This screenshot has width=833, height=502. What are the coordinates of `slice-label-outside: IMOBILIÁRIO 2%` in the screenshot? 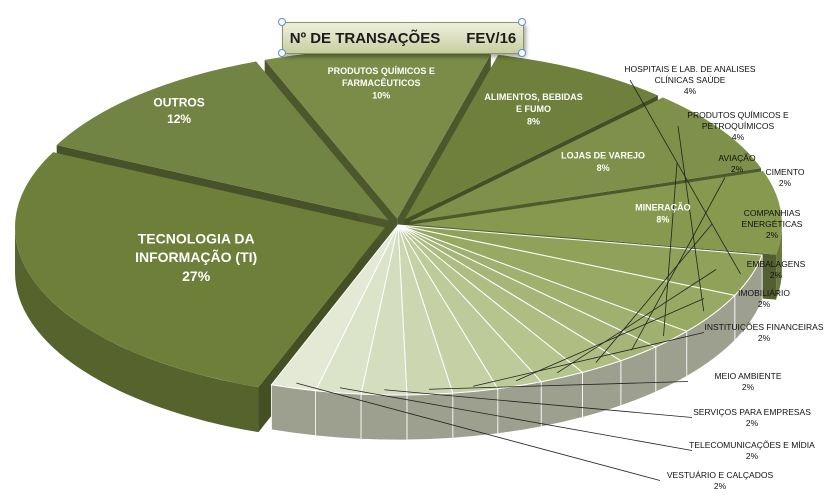 It's located at (764, 298).